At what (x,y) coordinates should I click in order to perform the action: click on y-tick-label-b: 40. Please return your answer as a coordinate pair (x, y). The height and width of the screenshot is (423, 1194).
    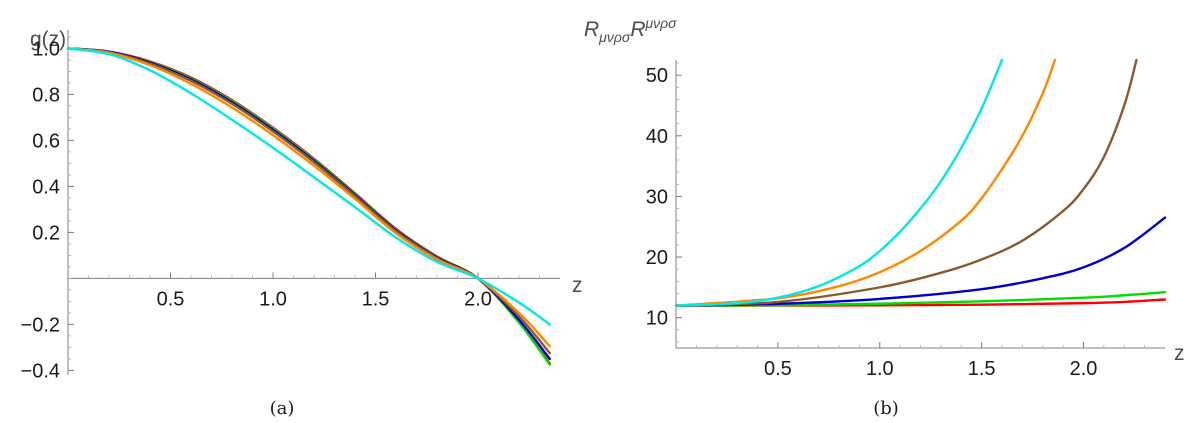
    Looking at the image, I should click on (657, 137).